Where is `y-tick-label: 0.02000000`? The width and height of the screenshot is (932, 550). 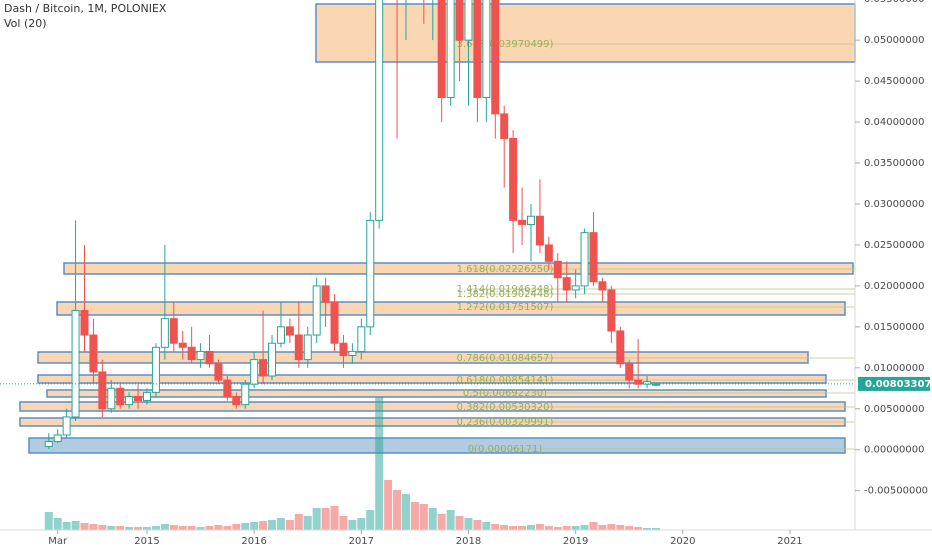 y-tick-label: 0.02000000 is located at coordinates (894, 286).